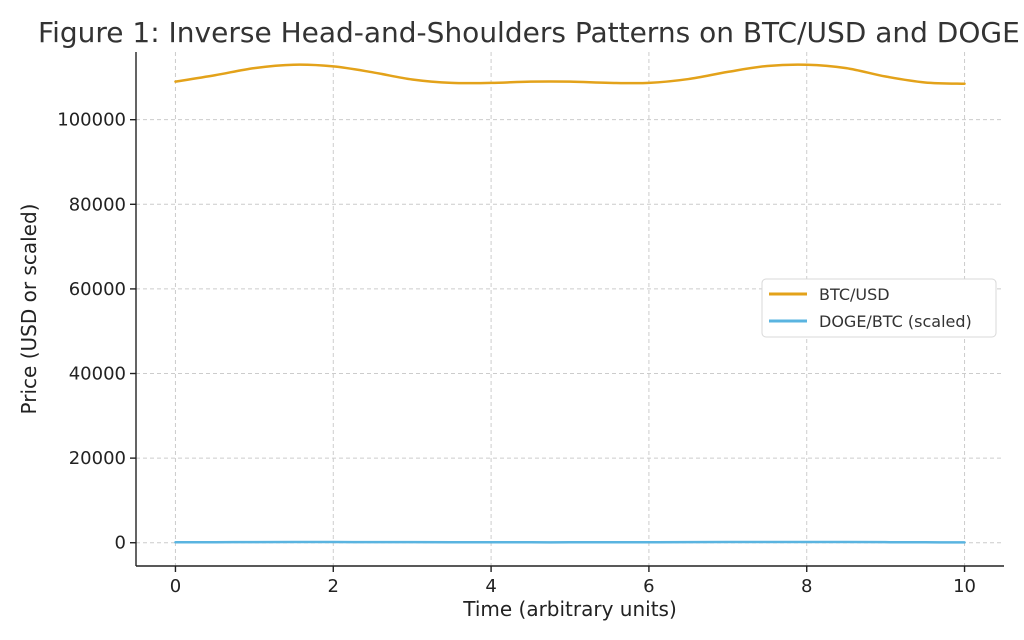 The image size is (1024, 640). What do you see at coordinates (120, 543) in the screenshot?
I see `y-tick-label-0: 0` at bounding box center [120, 543].